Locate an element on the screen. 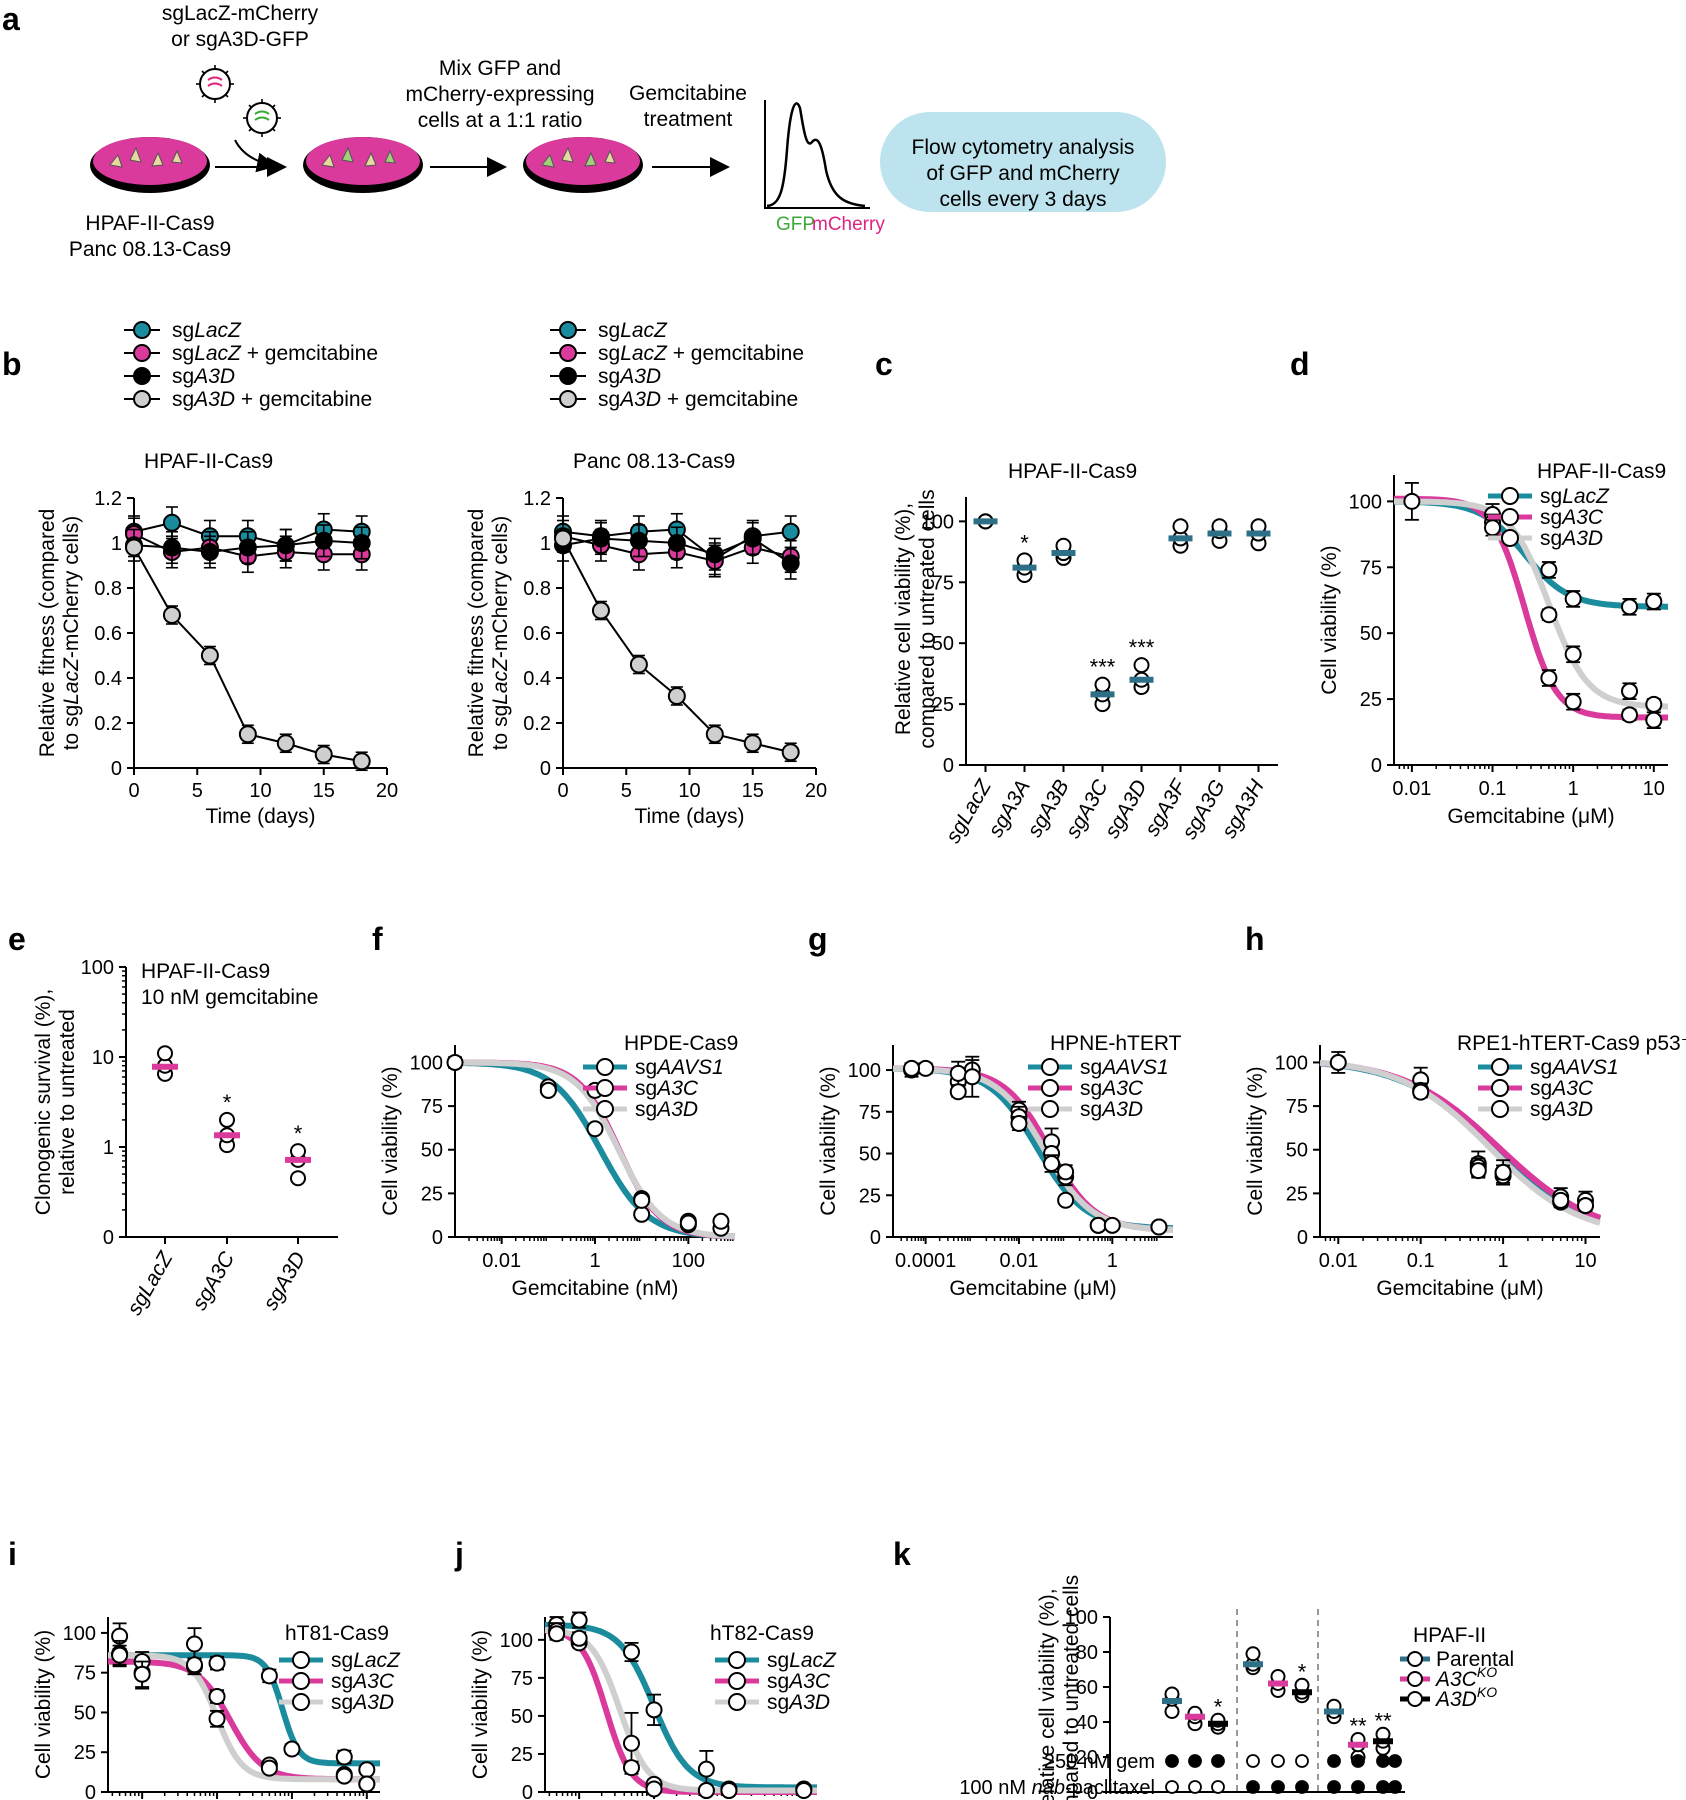  chart-d-xtick-label: 0.01 is located at coordinates (1411, 789).